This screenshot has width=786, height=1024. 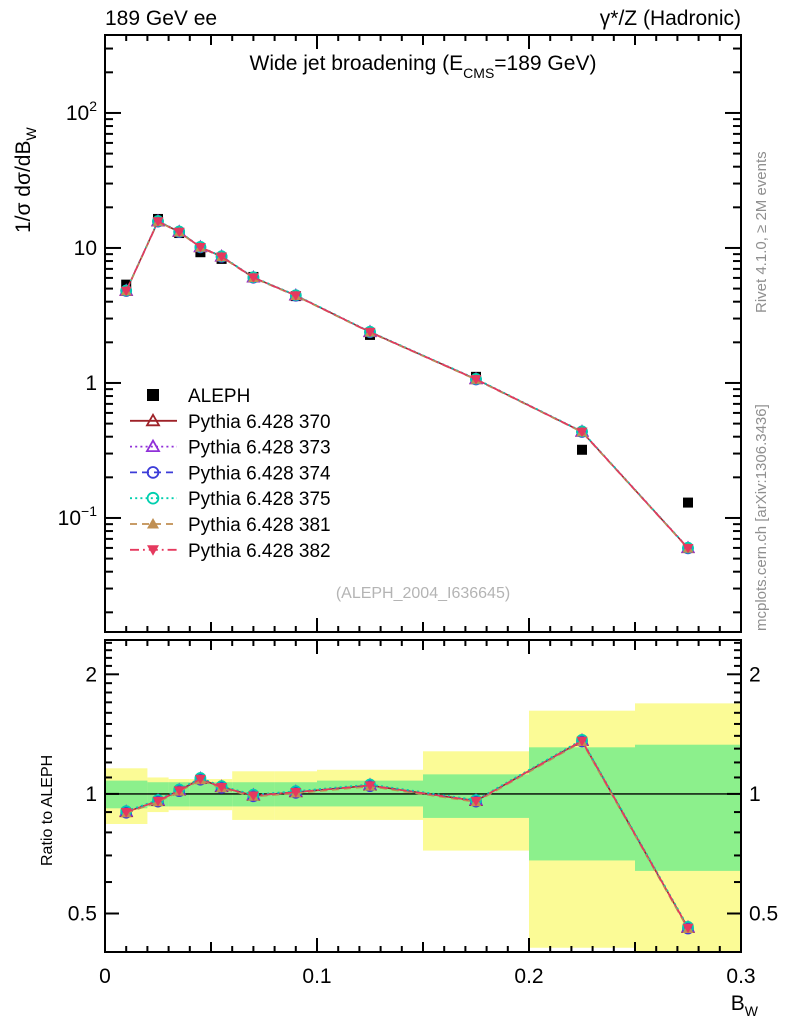 I want to click on legend-marker-triangle-filled, so click(x=153, y=523).